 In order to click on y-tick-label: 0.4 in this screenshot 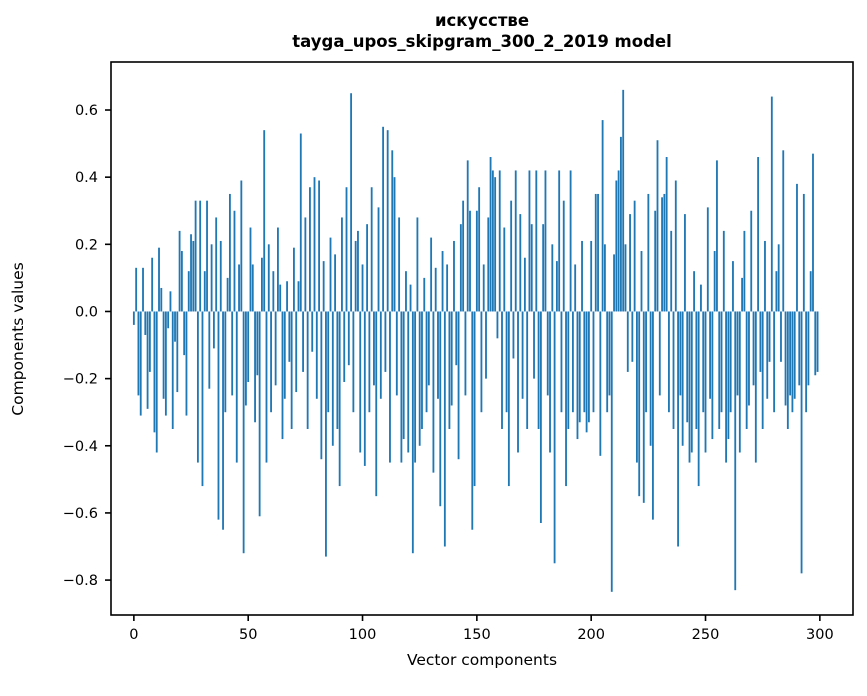, I will do `click(86, 178)`.